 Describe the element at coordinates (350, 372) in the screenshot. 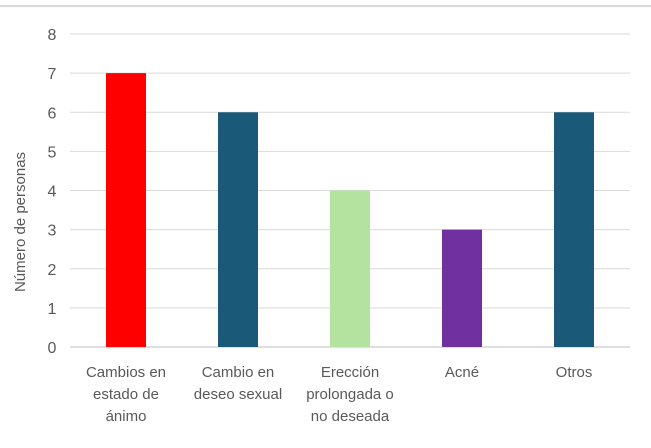

I see `x-tick-label-line: Erección` at that location.